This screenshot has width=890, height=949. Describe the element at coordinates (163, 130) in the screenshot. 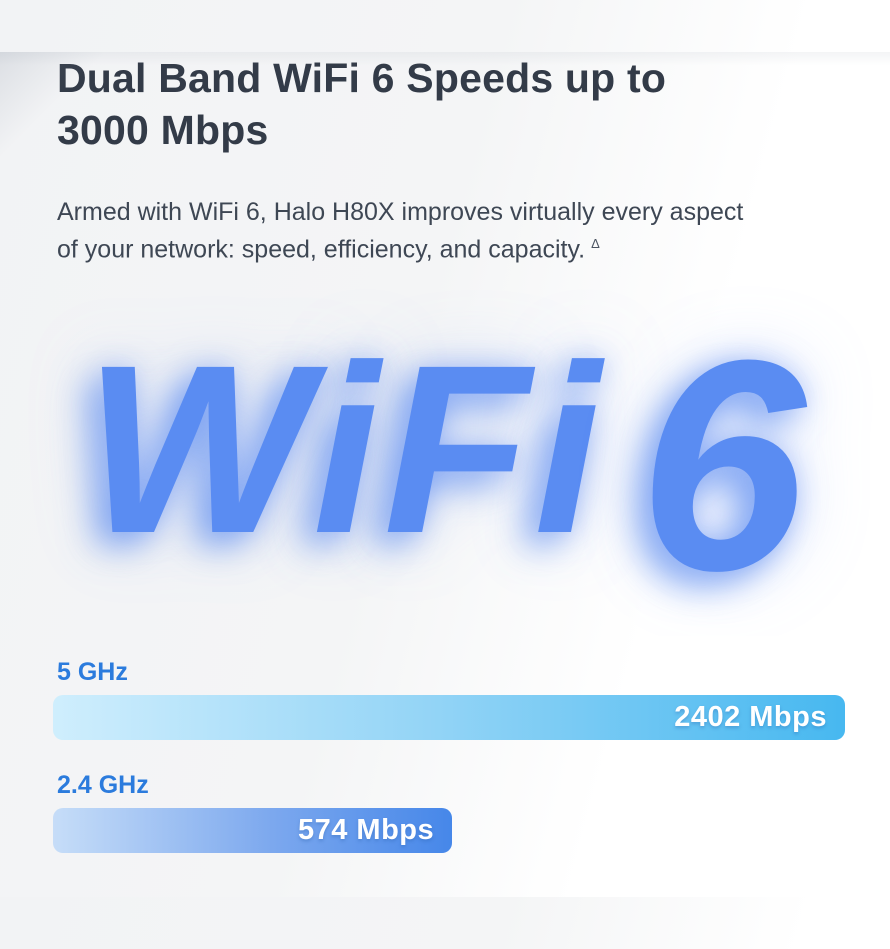

I see `section-title-line2: 3000 Mbps` at that location.